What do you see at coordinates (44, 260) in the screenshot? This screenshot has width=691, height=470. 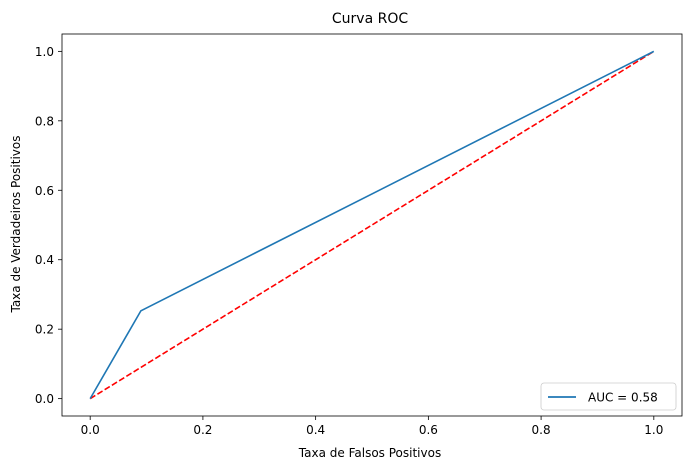 I see `y-tick-label: 0.4` at bounding box center [44, 260].